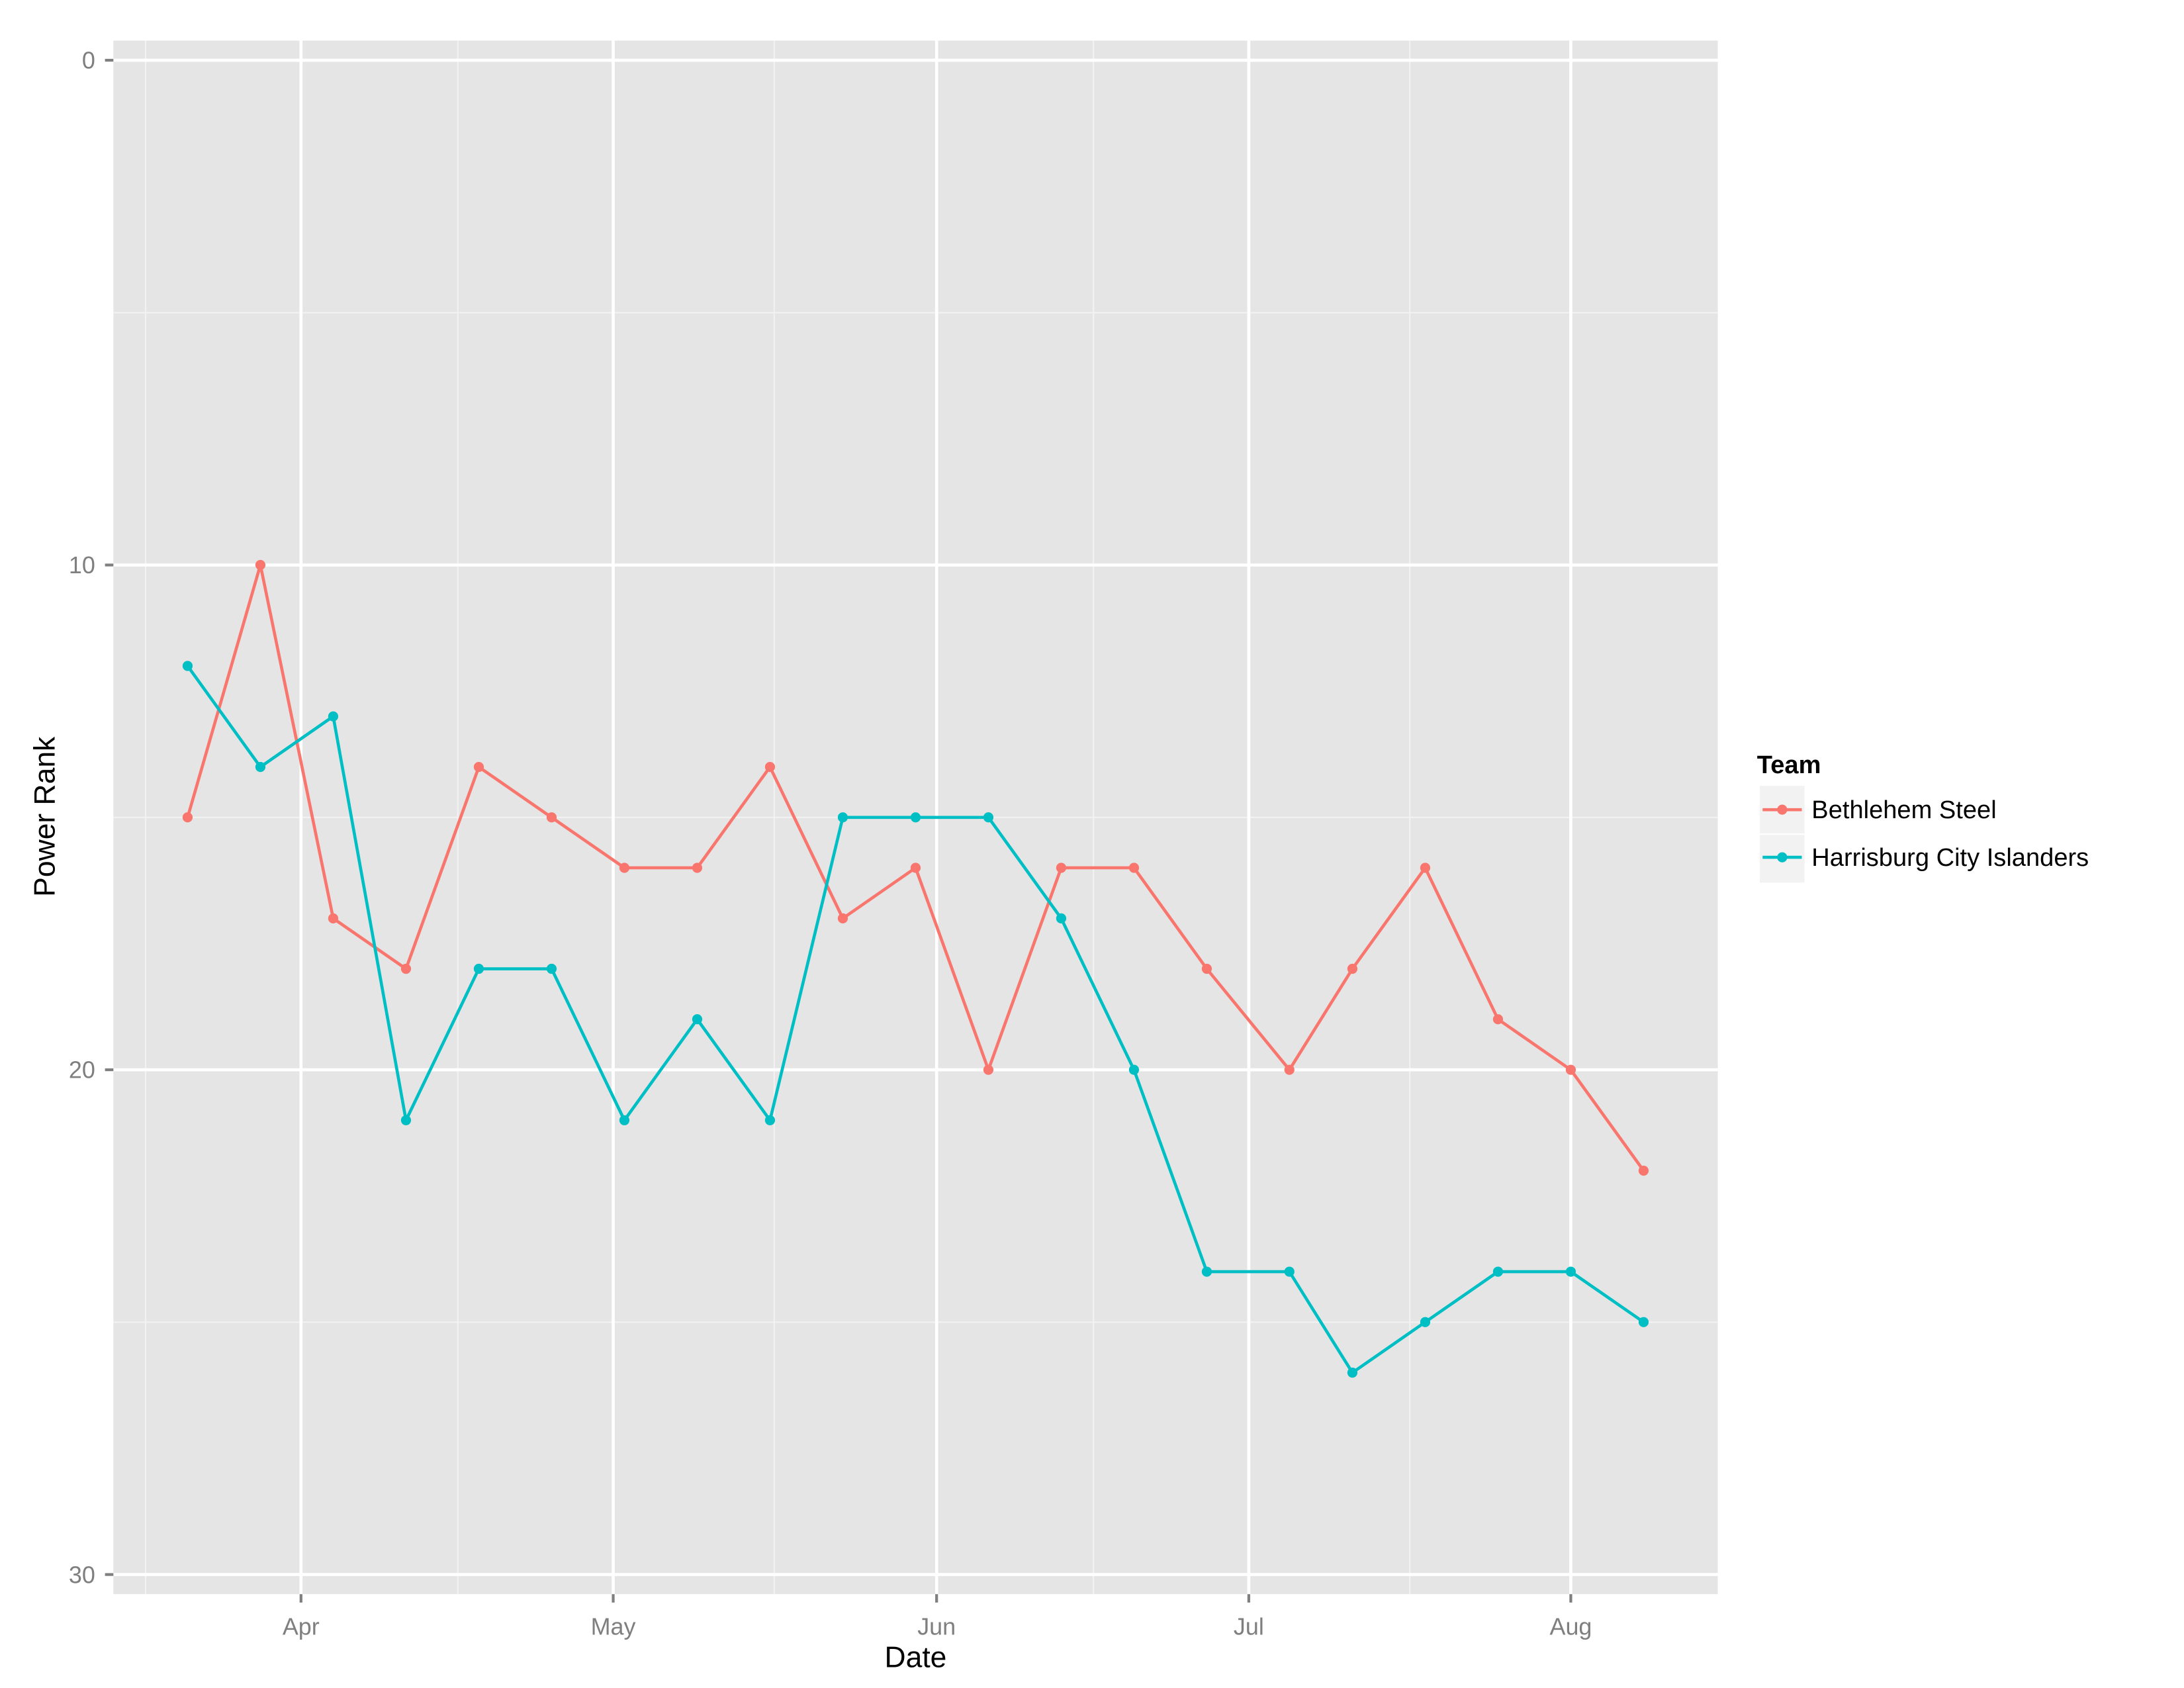 The height and width of the screenshot is (1688, 2184). I want to click on legend-title: Team, so click(1789, 765).